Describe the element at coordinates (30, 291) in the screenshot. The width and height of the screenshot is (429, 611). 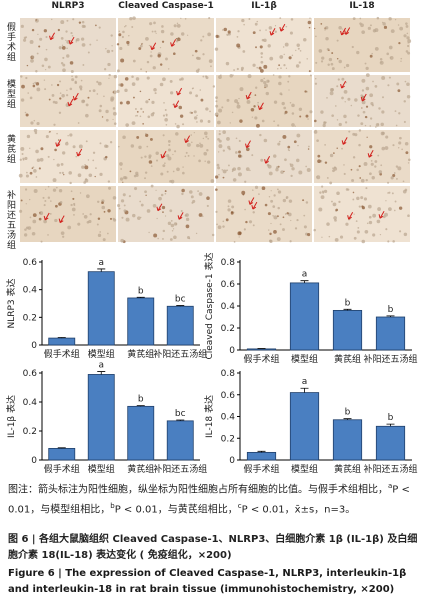
I see `y-tick-label: 0.4` at that location.